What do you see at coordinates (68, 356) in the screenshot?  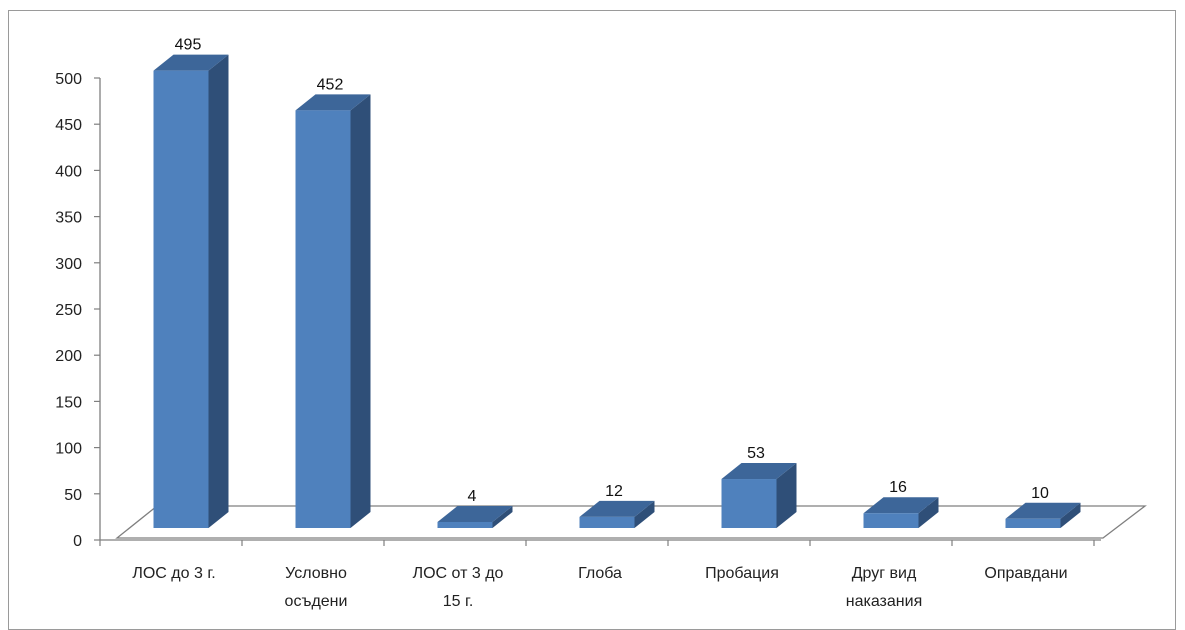 I see `y-tick-label: 200` at bounding box center [68, 356].